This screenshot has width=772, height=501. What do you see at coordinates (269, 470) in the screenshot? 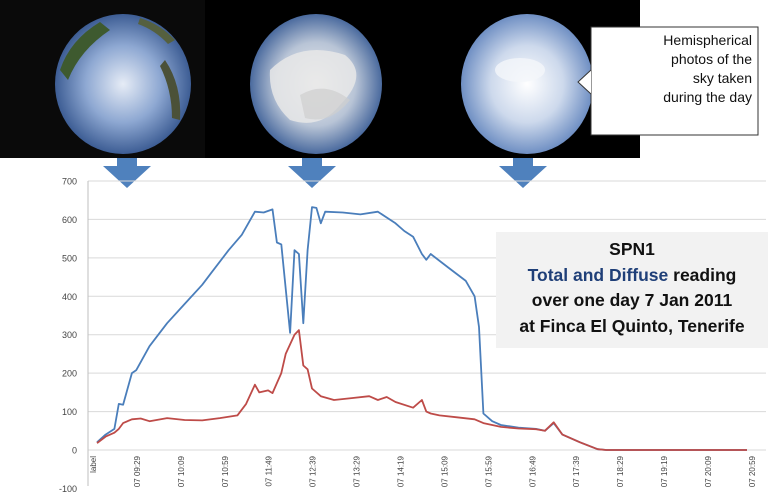
I see `x-tick-4: 07 11:49` at bounding box center [269, 470].